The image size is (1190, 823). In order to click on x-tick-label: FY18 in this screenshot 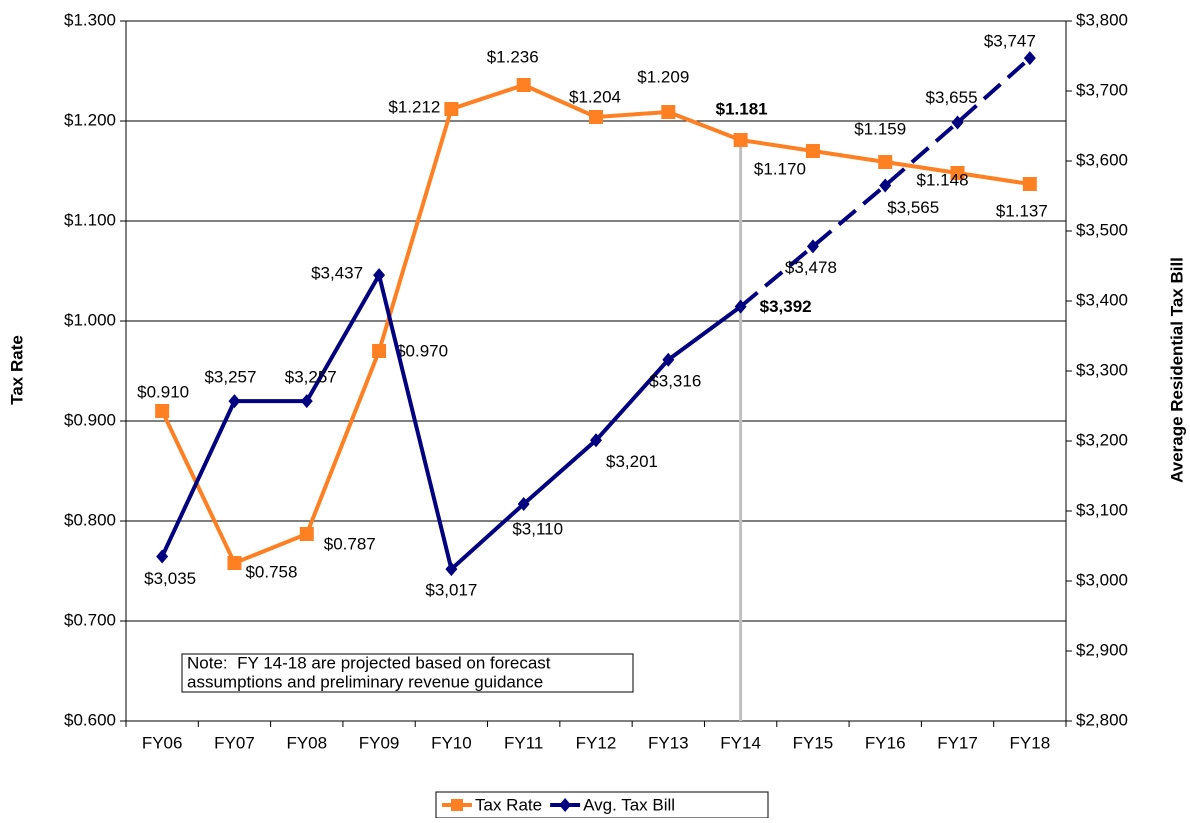, I will do `click(1030, 742)`.